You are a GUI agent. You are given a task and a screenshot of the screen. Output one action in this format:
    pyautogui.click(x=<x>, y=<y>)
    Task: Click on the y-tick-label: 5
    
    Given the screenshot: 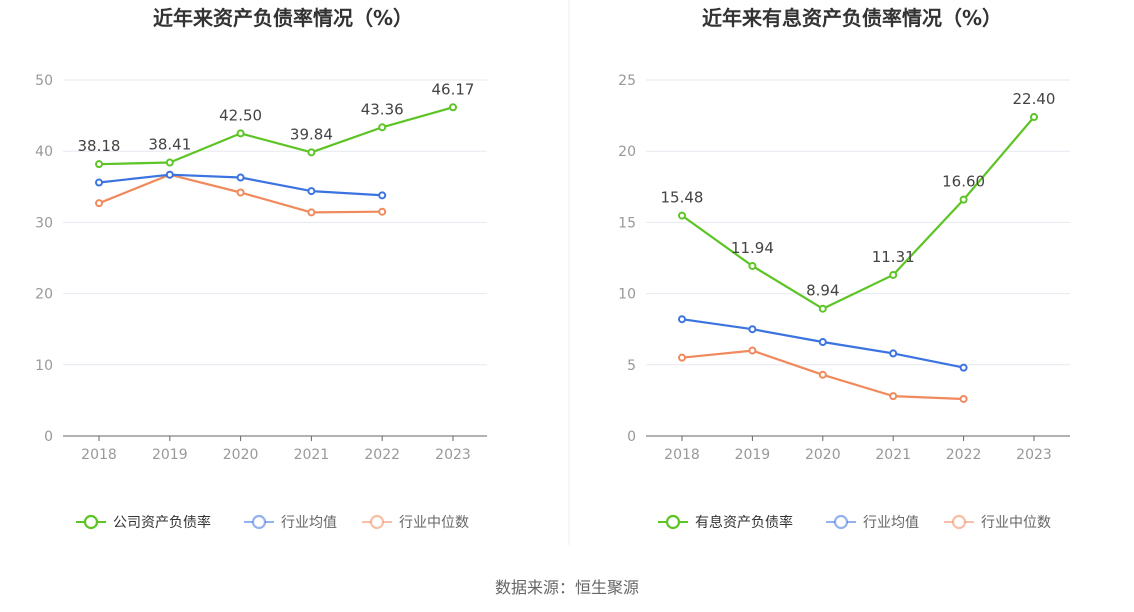 What is the action you would take?
    pyautogui.click(x=631, y=366)
    